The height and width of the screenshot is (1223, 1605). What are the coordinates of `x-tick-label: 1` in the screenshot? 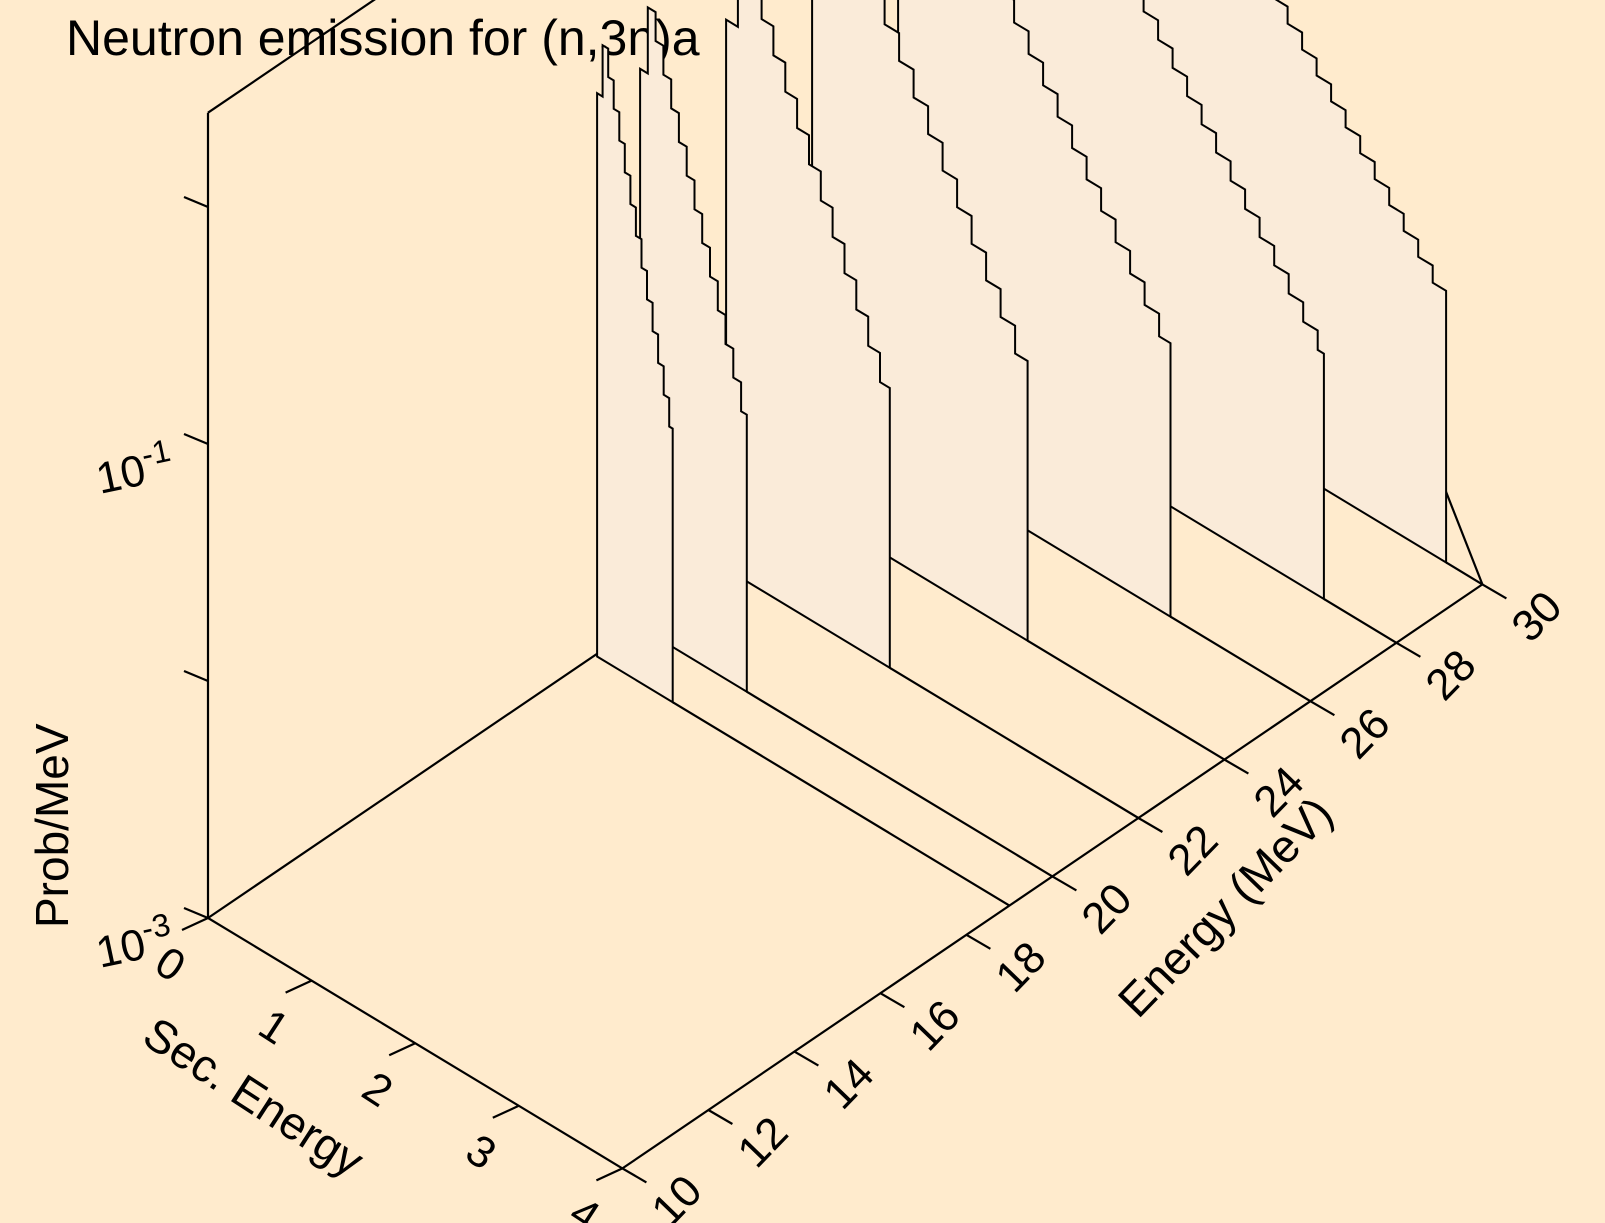 It's located at (273, 1027).